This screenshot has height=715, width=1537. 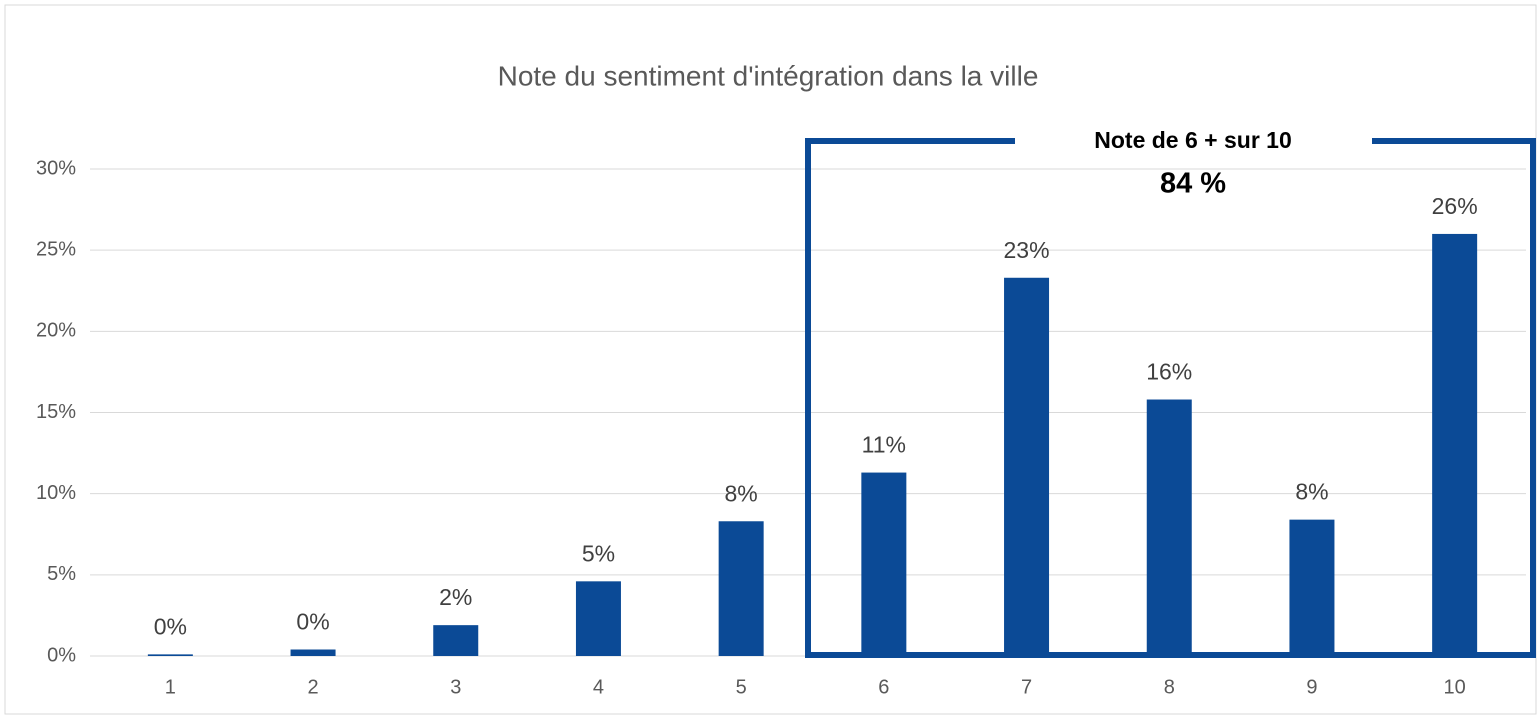 What do you see at coordinates (56, 412) in the screenshot?
I see `y-tick-label: 15%` at bounding box center [56, 412].